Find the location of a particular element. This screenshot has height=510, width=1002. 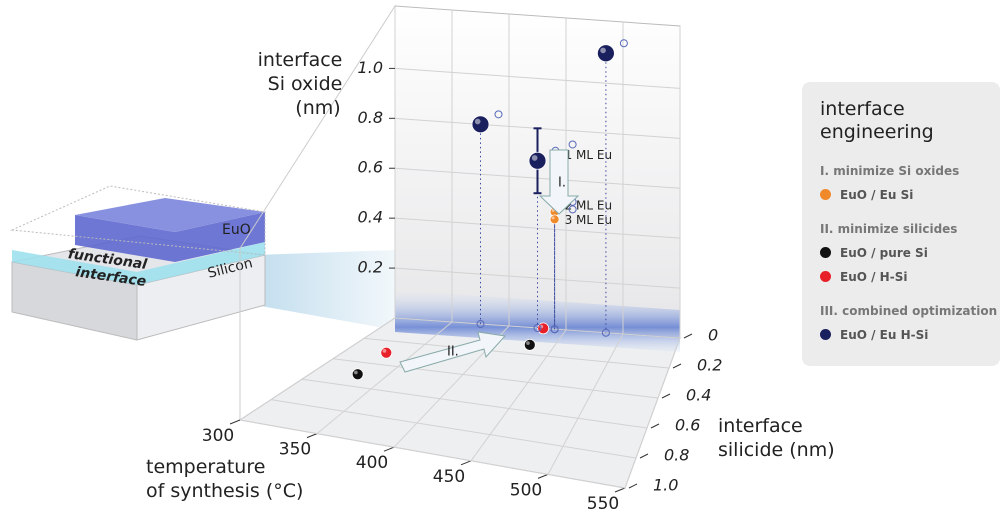

y-tick-label: 1.0 is located at coordinates (665, 485).